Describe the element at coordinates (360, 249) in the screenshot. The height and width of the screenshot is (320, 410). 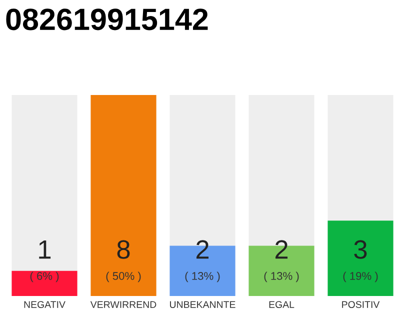
I see `data-label: 3` at that location.